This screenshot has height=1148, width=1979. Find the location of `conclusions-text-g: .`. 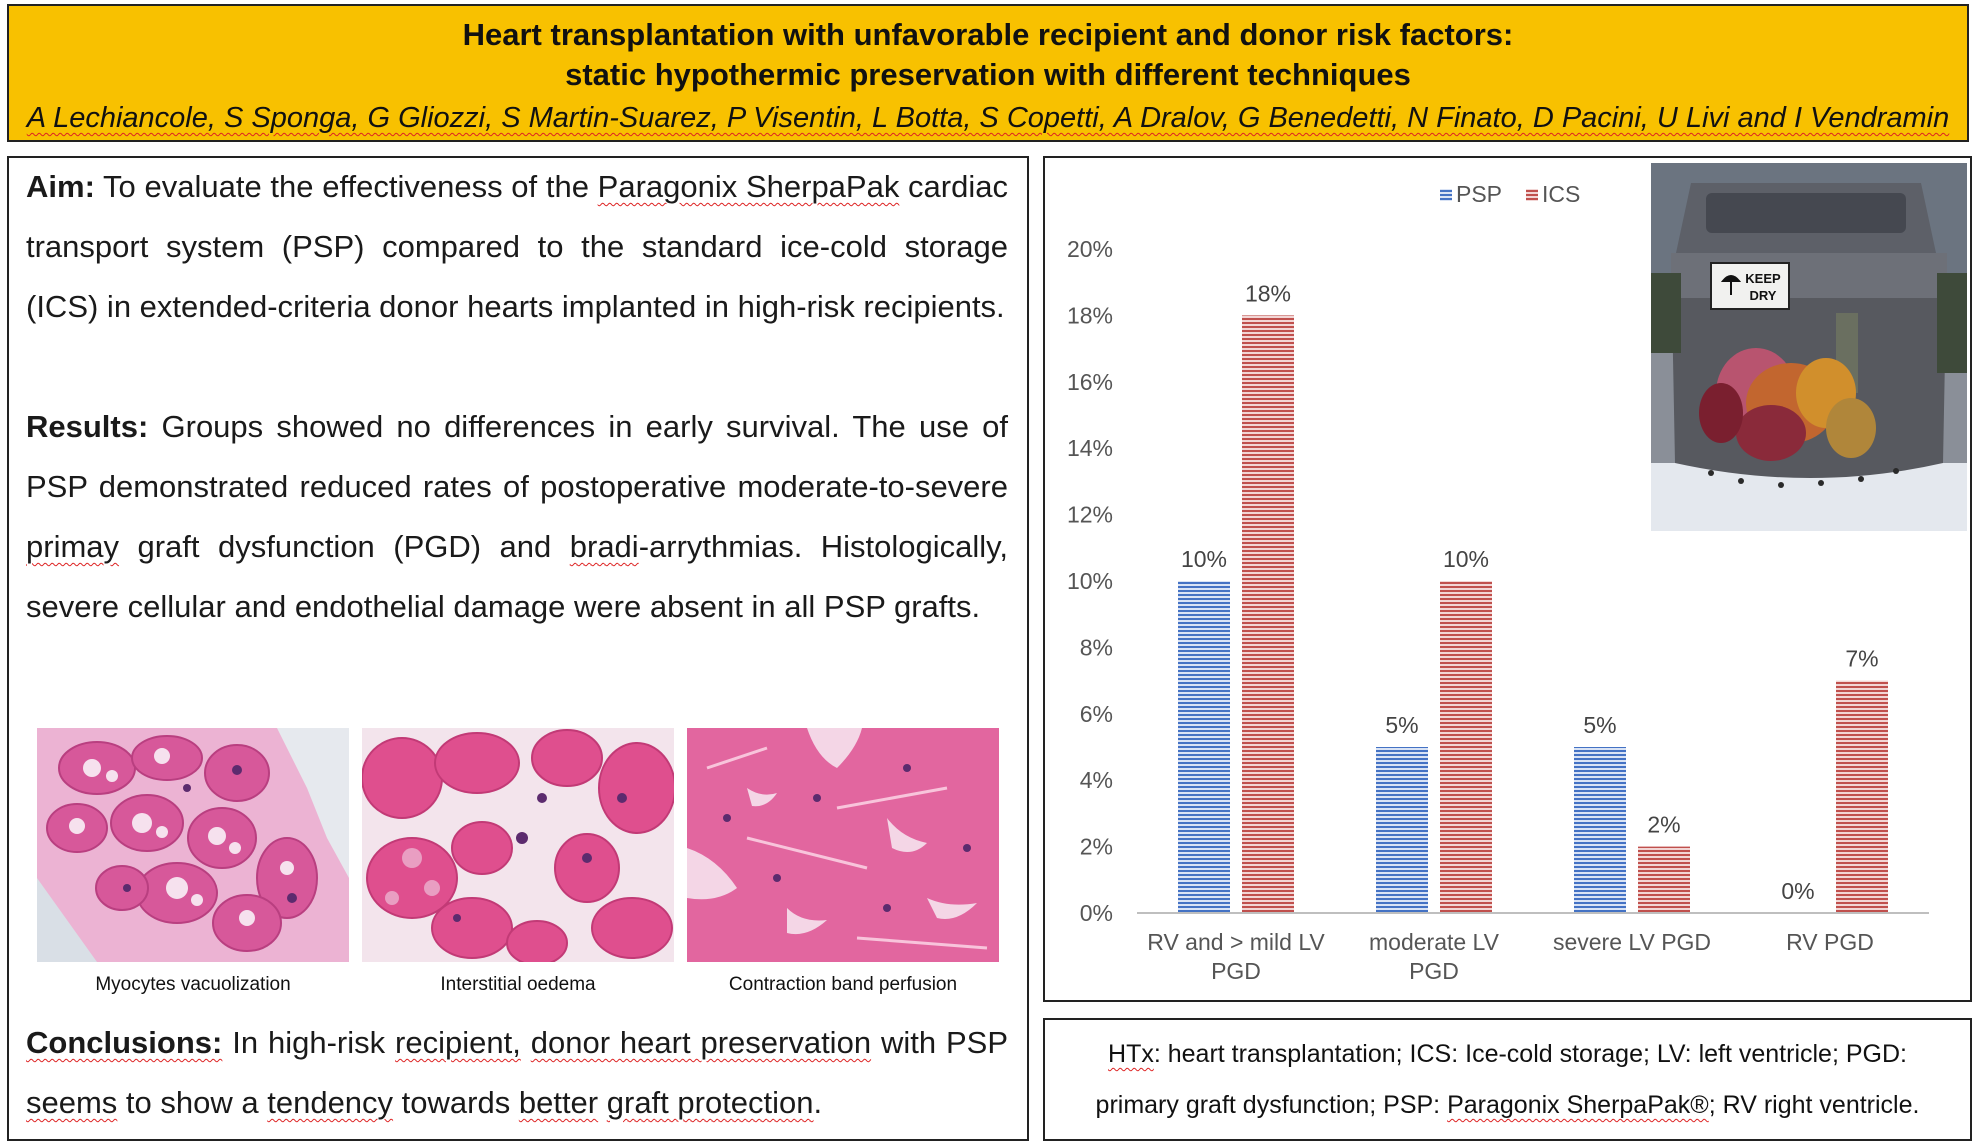

conclusions-text-g: . is located at coordinates (818, 1102).